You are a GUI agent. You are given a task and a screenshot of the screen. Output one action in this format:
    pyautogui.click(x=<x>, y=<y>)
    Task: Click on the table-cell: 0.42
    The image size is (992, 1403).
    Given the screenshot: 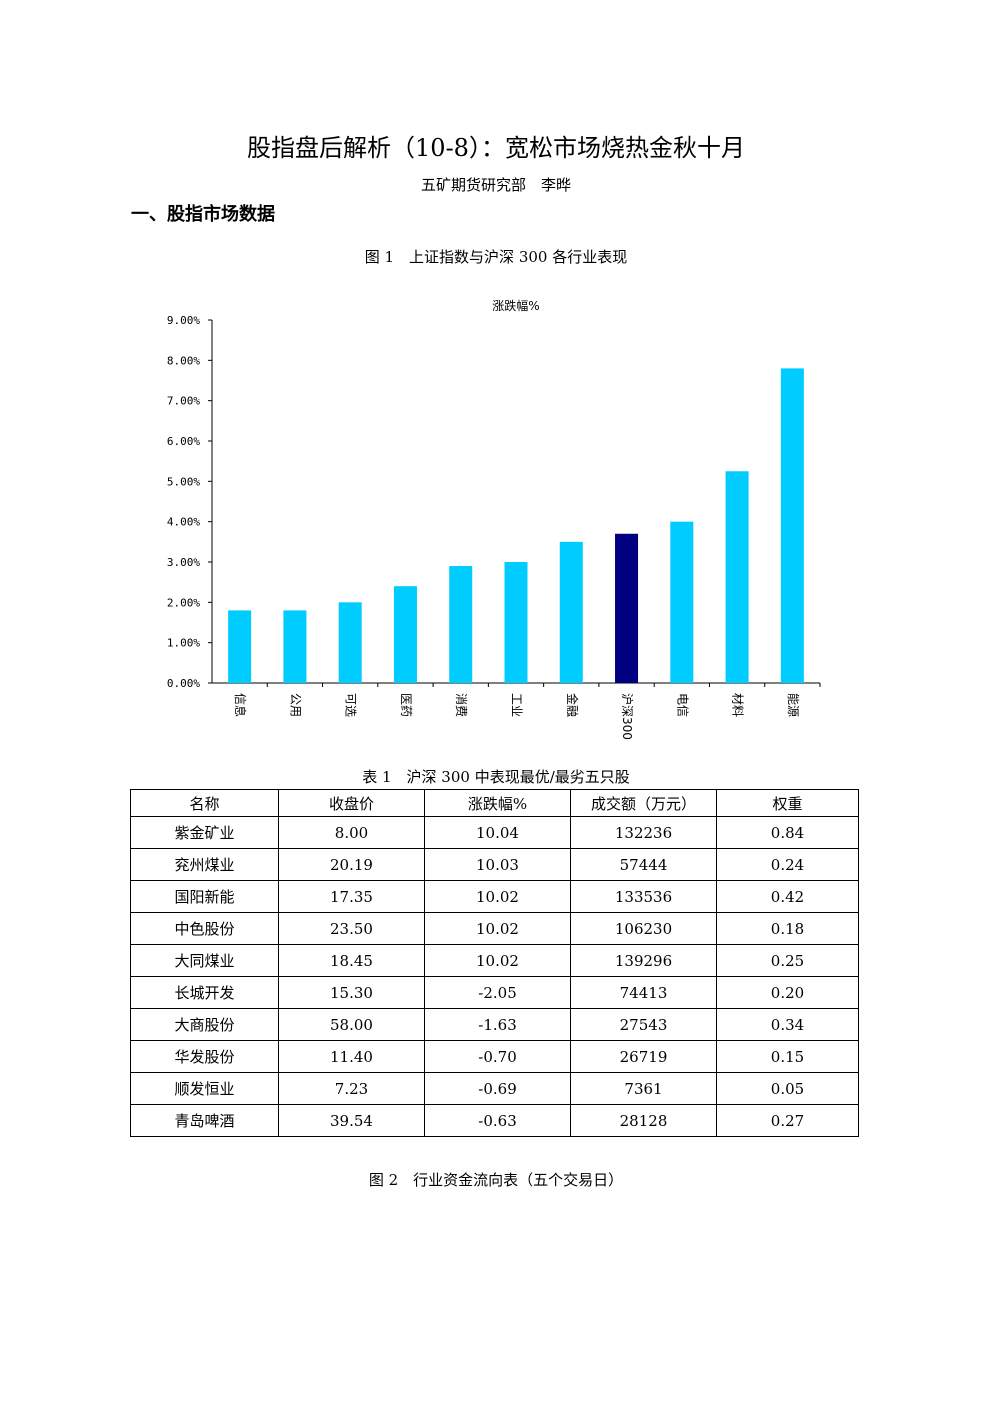 What is the action you would take?
    pyautogui.click(x=787, y=896)
    